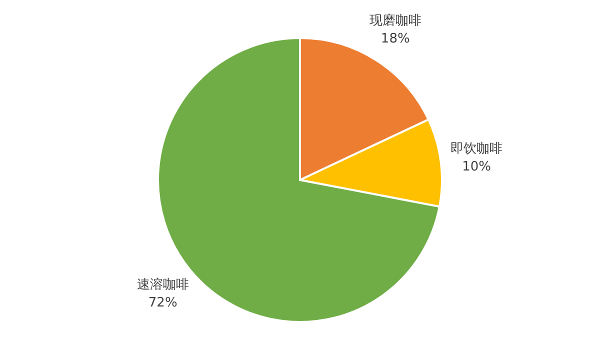 The image size is (600, 360). I want to click on slice-label: 即饮咖啡, so click(476, 149).